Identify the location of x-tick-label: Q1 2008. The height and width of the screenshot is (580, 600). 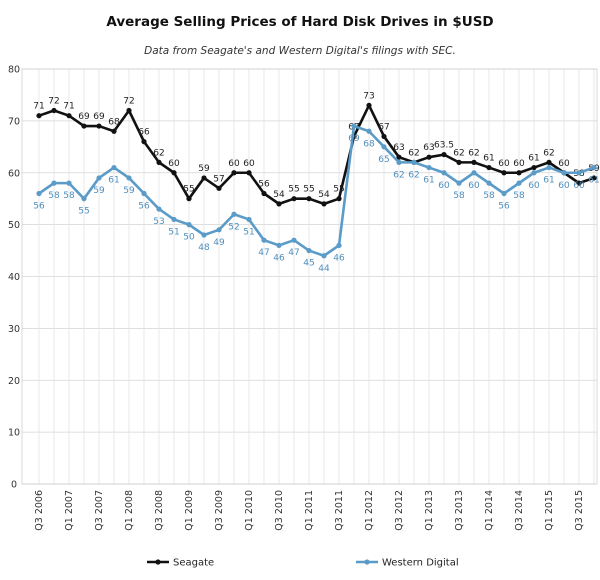
(129, 510).